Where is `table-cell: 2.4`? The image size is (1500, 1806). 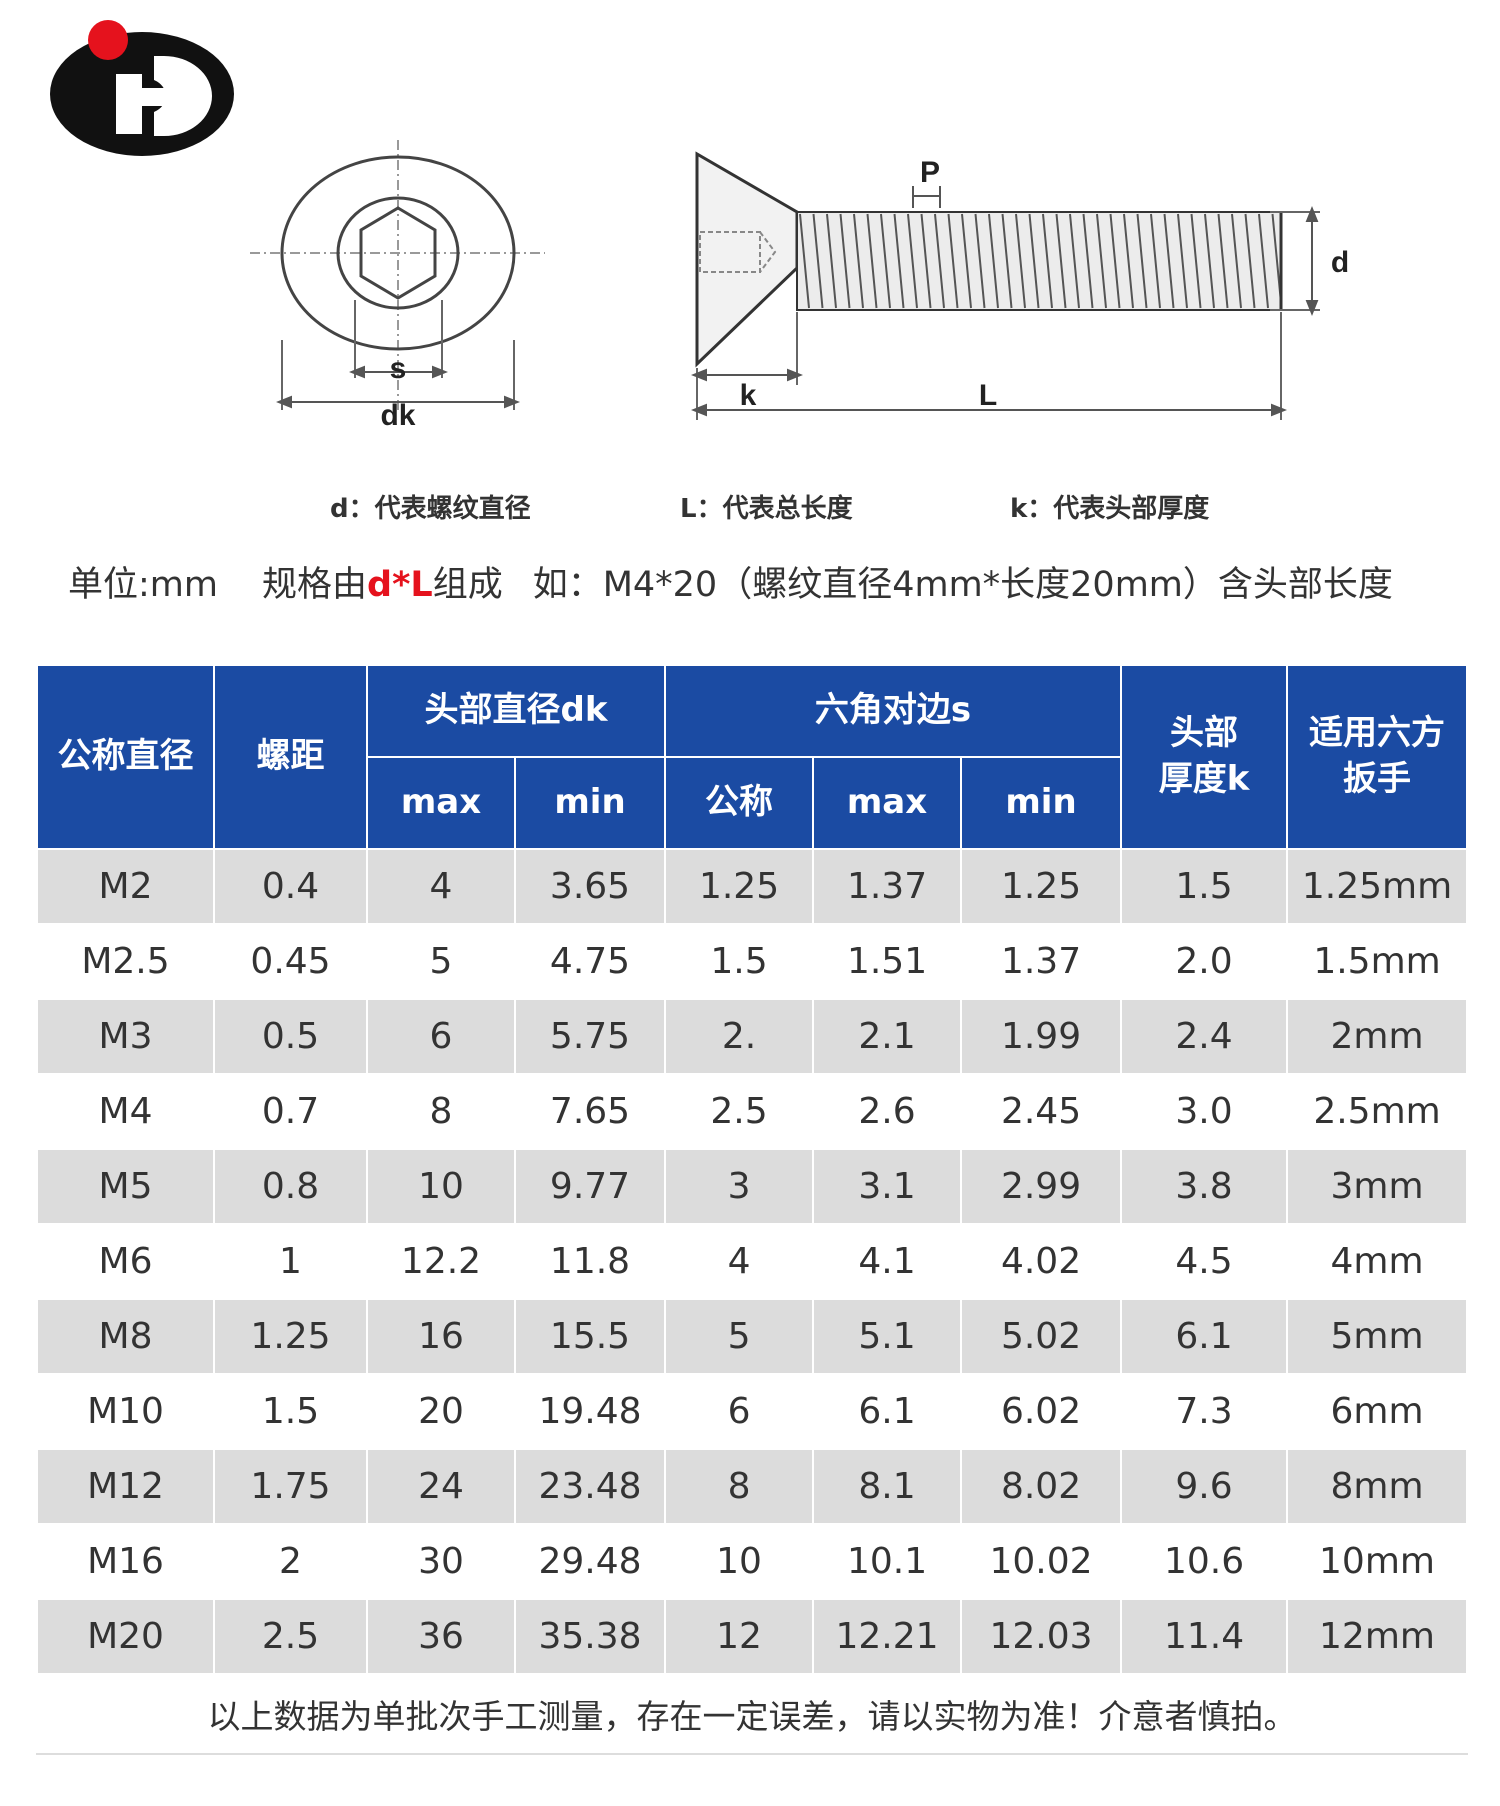 table-cell: 2.4 is located at coordinates (1204, 1036).